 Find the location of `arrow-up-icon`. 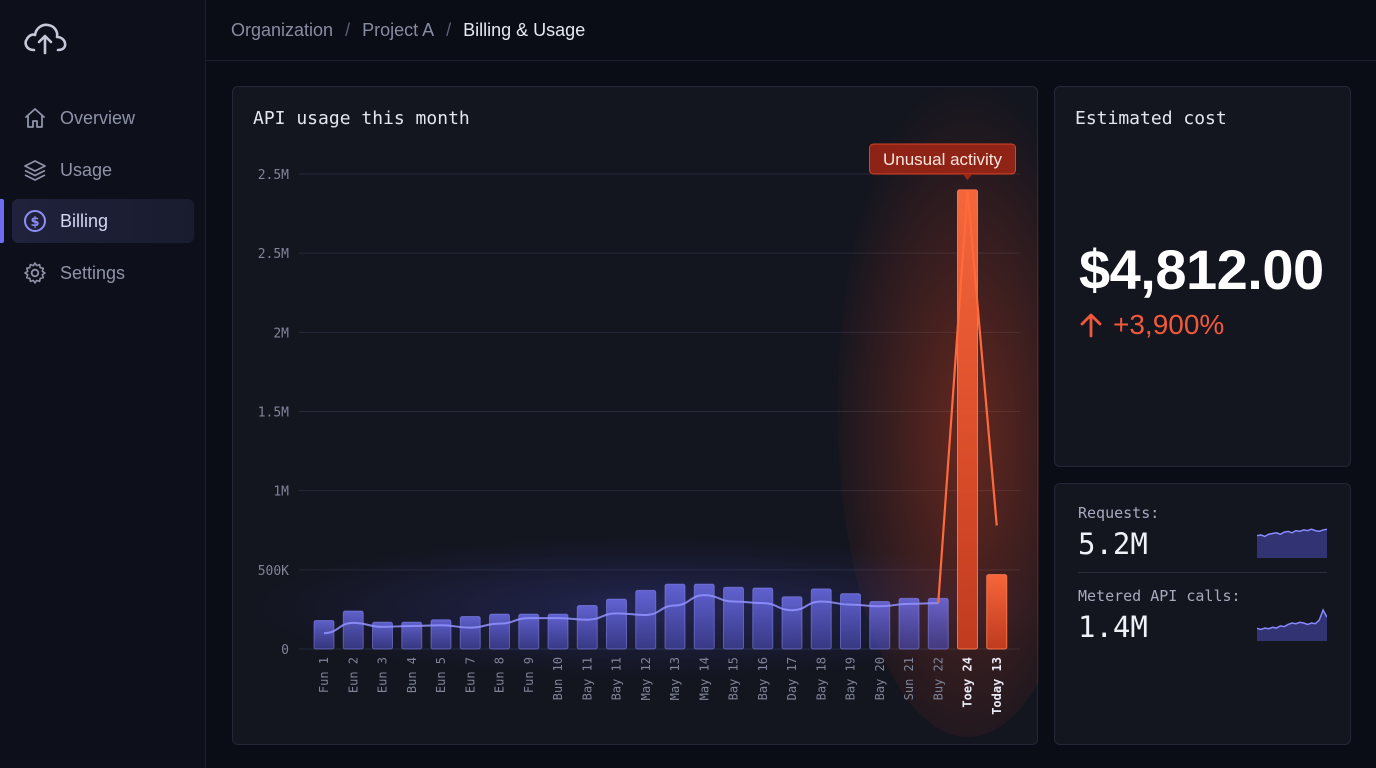

arrow-up-icon is located at coordinates (1091, 325).